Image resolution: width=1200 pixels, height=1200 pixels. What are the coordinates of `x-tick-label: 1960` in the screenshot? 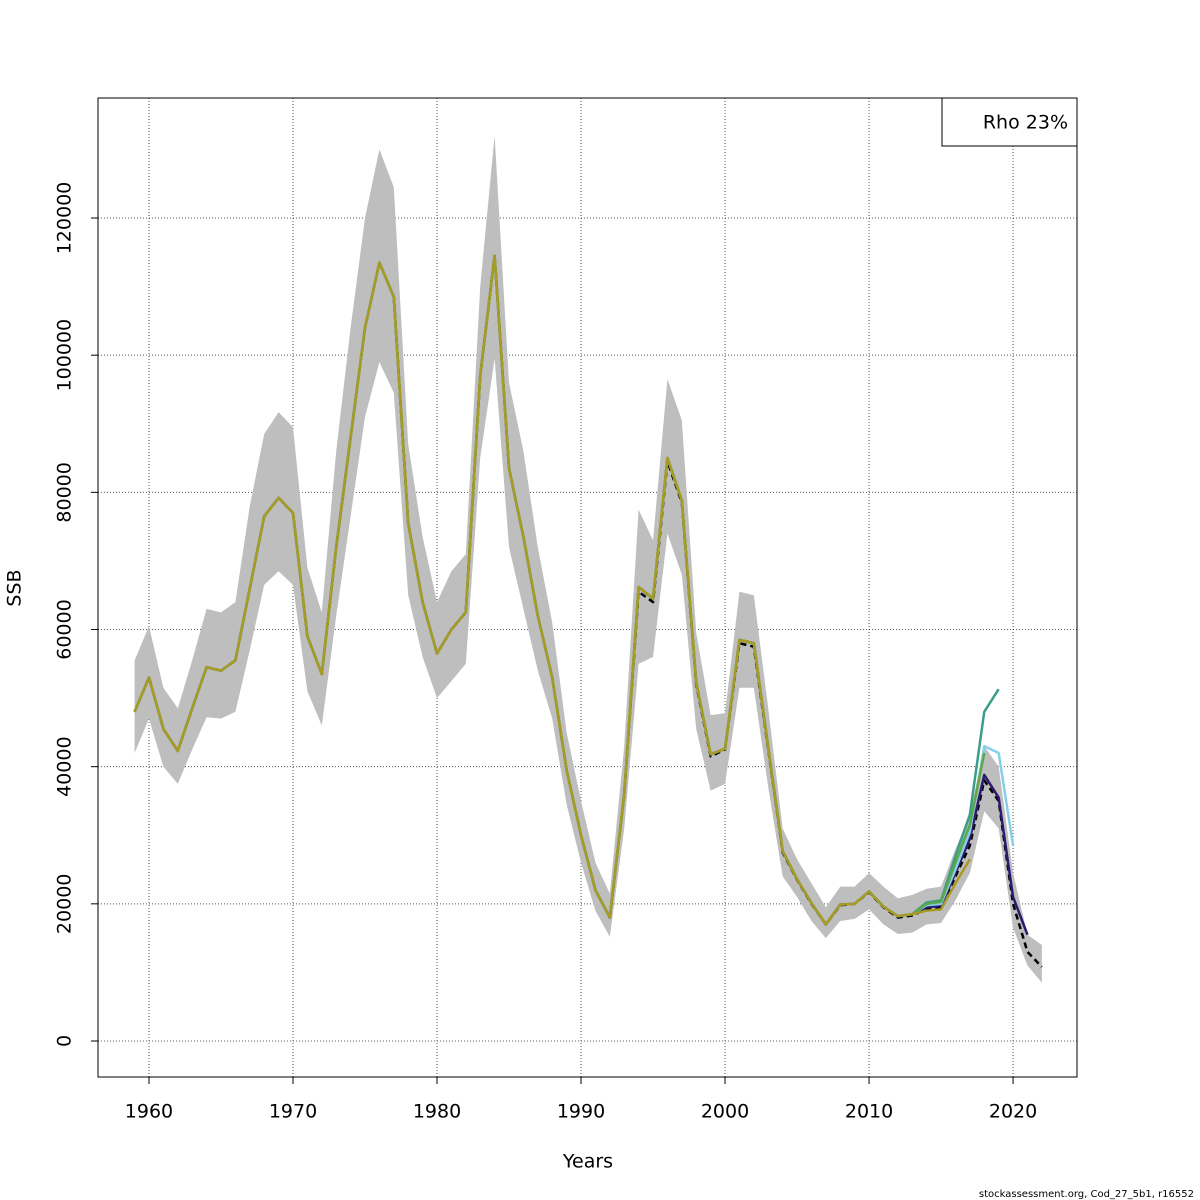 It's located at (149, 1112).